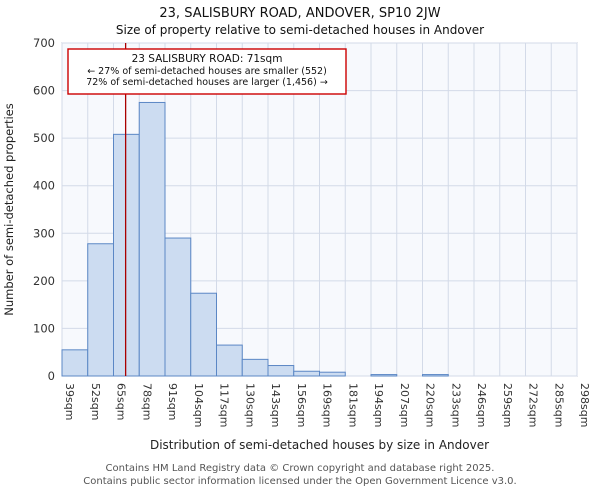 The image size is (600, 500). I want to click on chart-title: 23, SALISBURY ROAD, ANDOVER, SP10 2JW, so click(300, 13).